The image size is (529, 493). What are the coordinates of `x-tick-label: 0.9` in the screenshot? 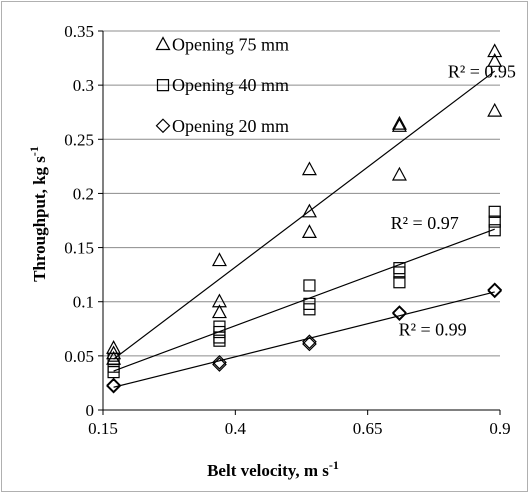 It's located at (499, 428).